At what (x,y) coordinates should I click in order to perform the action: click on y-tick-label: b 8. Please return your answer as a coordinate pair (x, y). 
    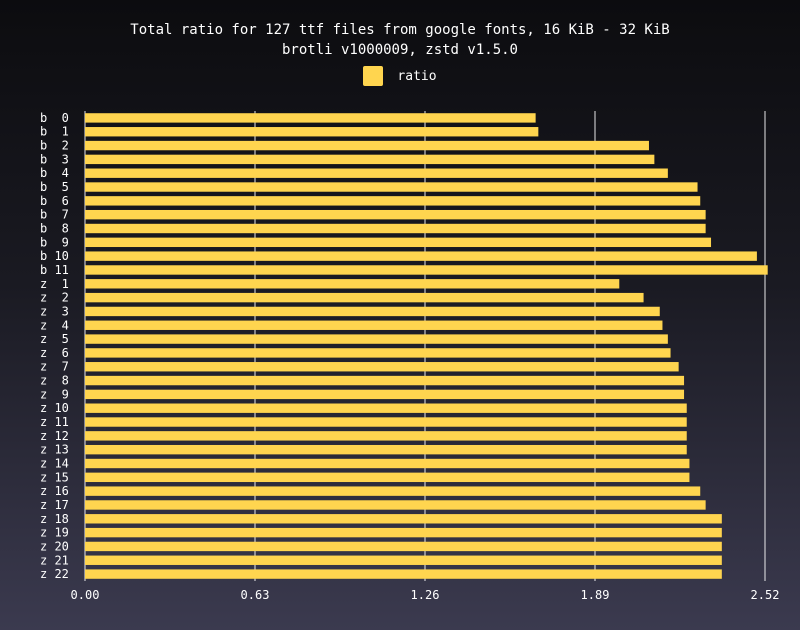
    Looking at the image, I should click on (54, 229).